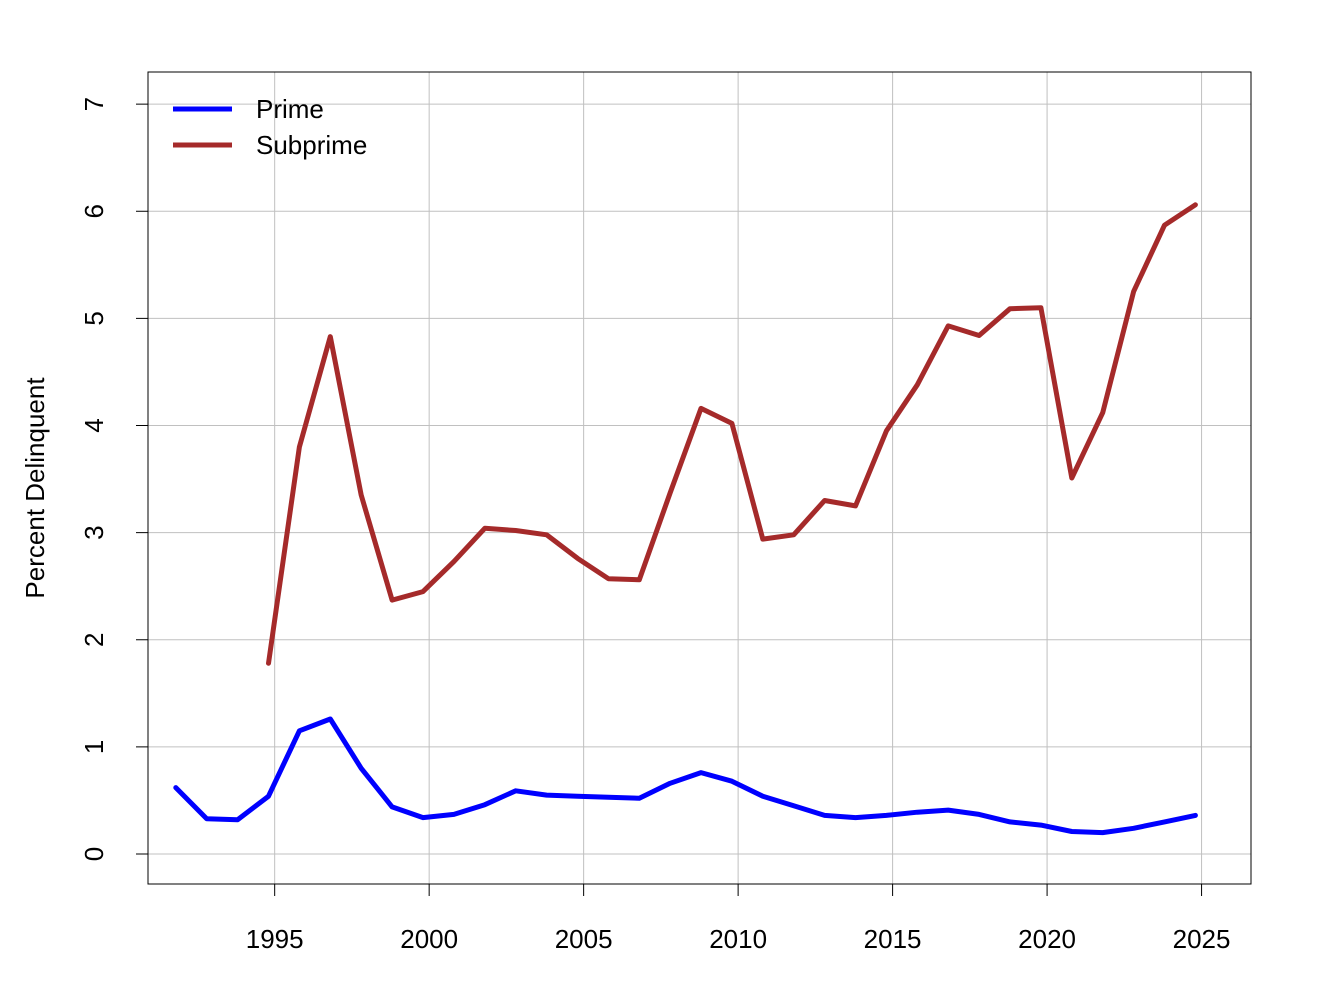 Image resolution: width=1327 pixels, height=993 pixels. I want to click on x-tick-label: 2015, so click(893, 939).